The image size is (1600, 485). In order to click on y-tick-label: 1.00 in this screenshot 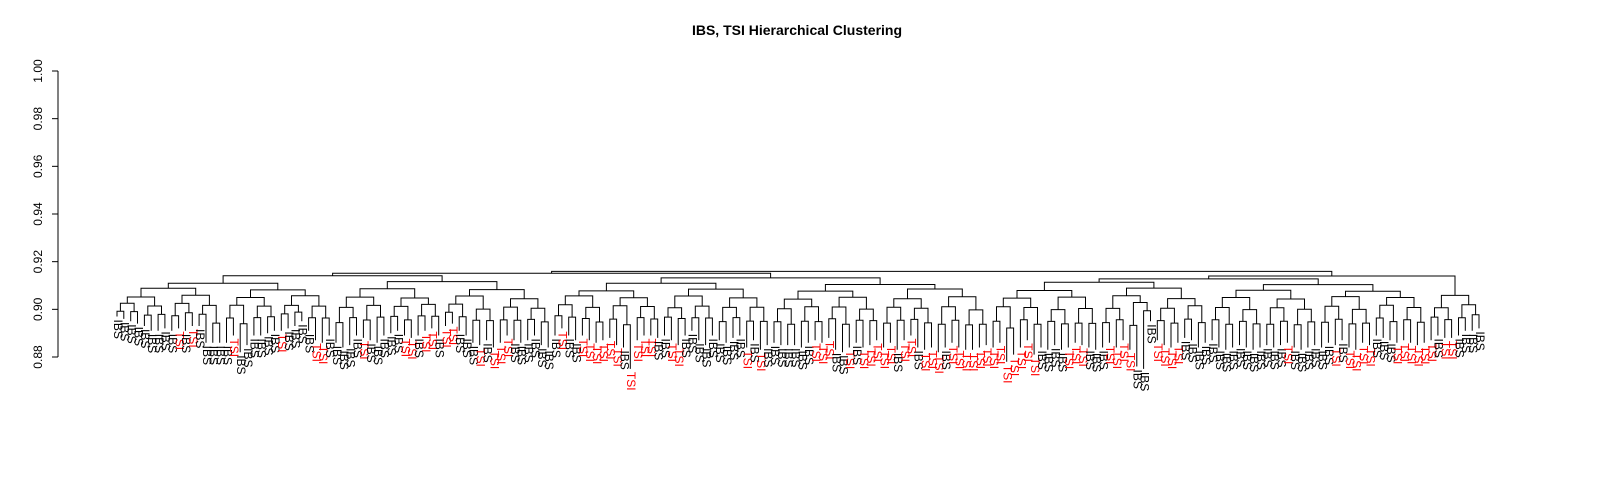, I will do `click(38, 71)`.